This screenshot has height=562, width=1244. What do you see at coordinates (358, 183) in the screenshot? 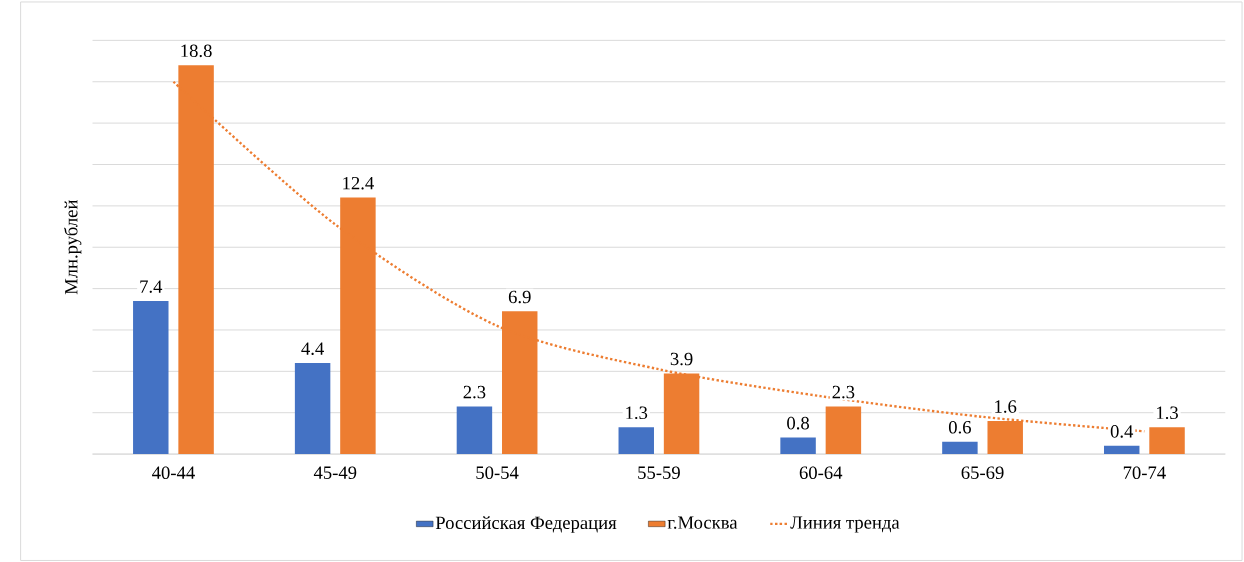
I see `data-label: 12.4` at bounding box center [358, 183].